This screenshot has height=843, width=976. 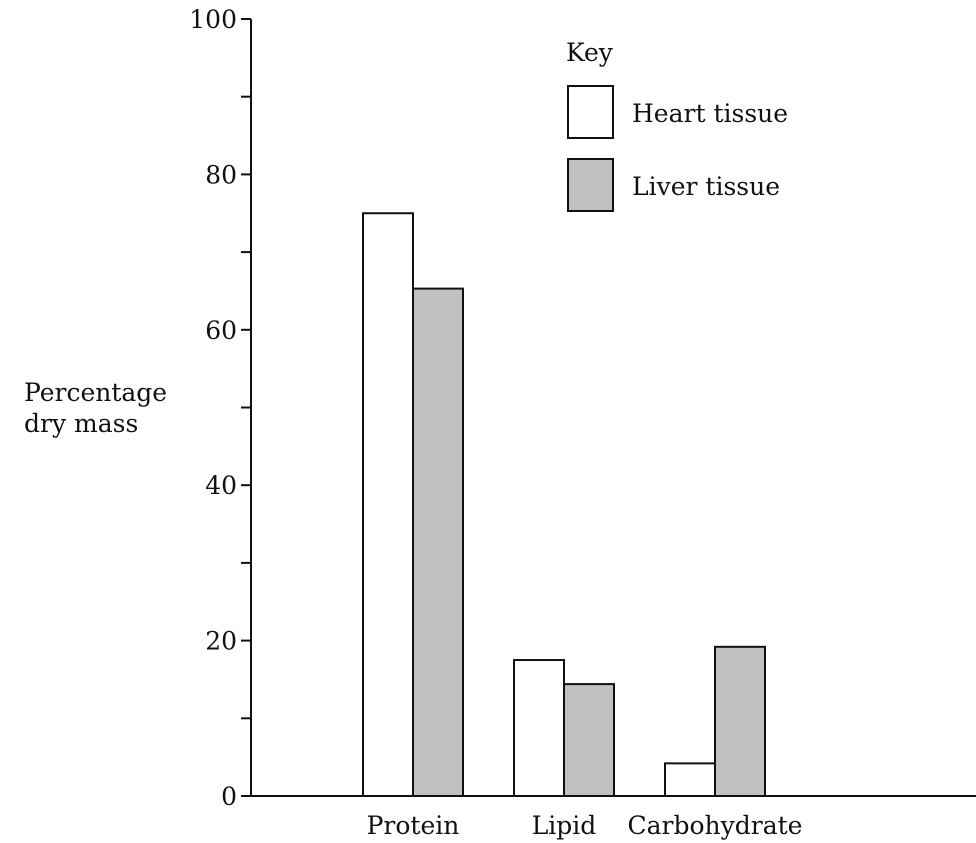 I want to click on legend: Key Heart tissue Liver tissue, so click(x=677, y=125).